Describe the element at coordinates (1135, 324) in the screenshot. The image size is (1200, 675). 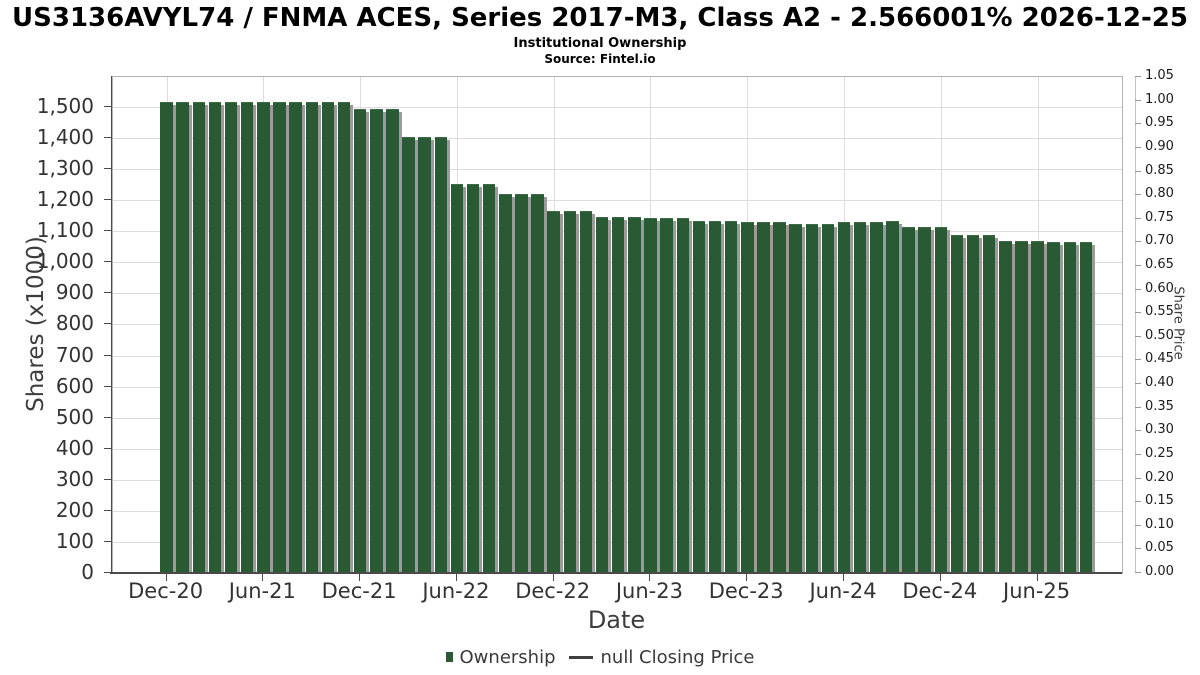
I see `right-axis-line` at that location.